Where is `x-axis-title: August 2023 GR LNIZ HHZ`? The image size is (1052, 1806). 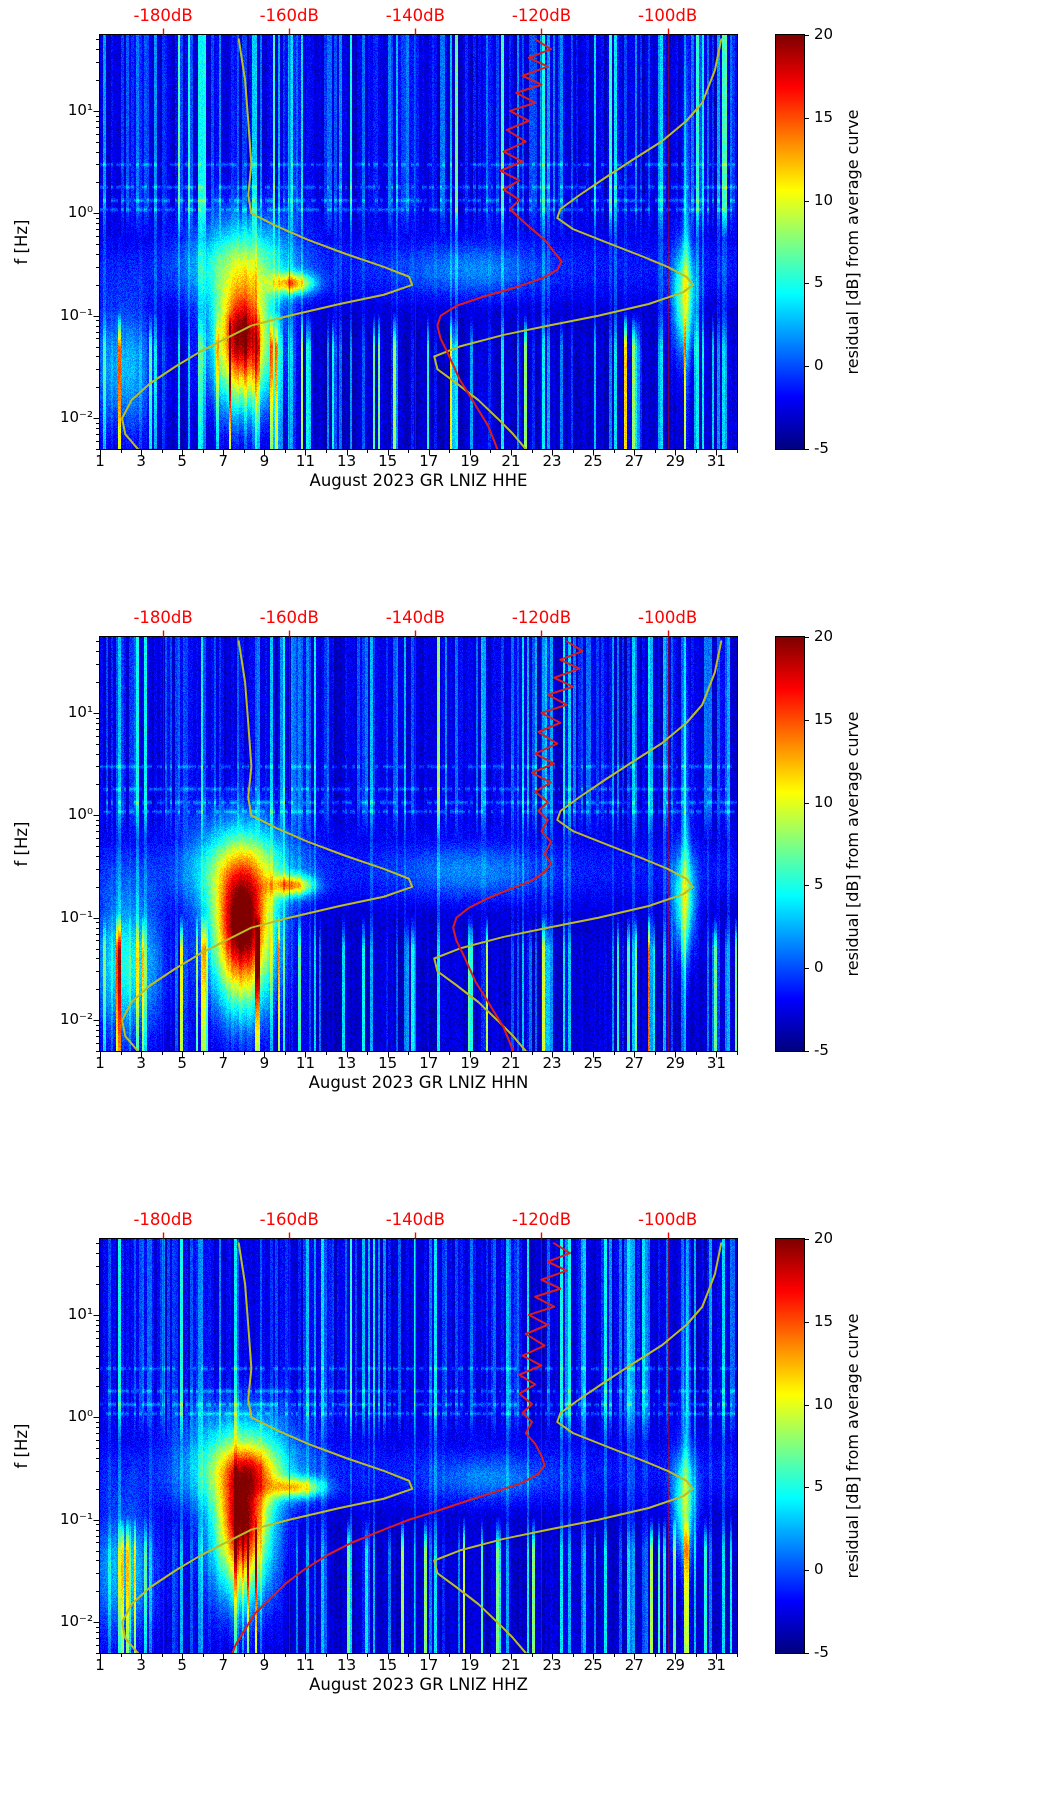 x-axis-title: August 2023 GR LNIZ HHZ is located at coordinates (418, 1684).